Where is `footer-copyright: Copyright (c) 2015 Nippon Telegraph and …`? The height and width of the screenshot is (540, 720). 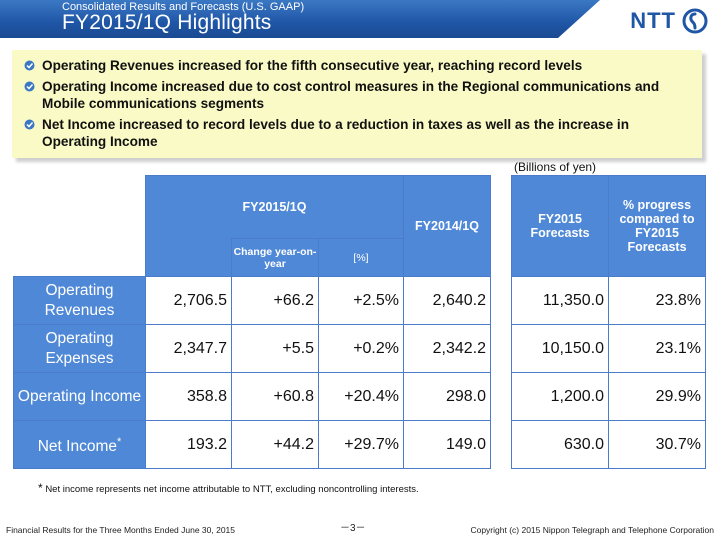
footer-copyright: Copyright (c) 2015 Nippon Telegraph and … is located at coordinates (592, 530).